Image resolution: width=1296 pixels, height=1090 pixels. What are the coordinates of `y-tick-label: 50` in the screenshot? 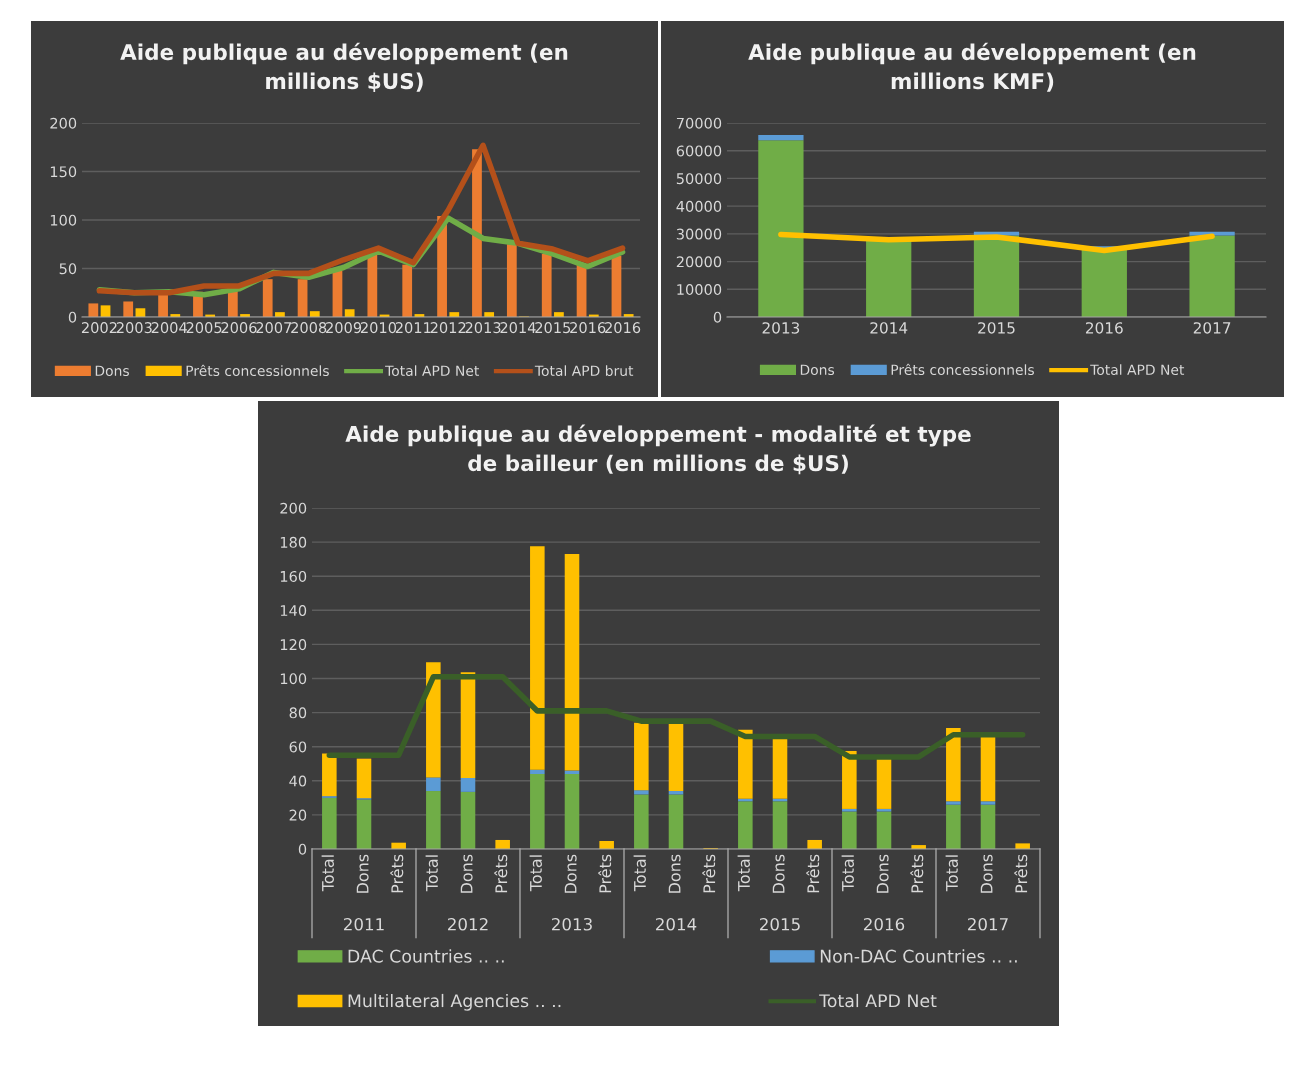 It's located at (68, 269).